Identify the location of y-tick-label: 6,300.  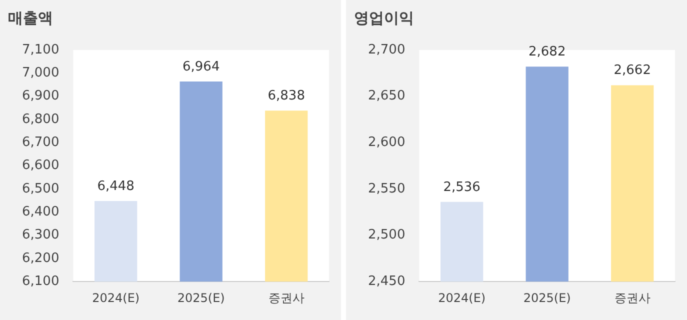
(41, 235).